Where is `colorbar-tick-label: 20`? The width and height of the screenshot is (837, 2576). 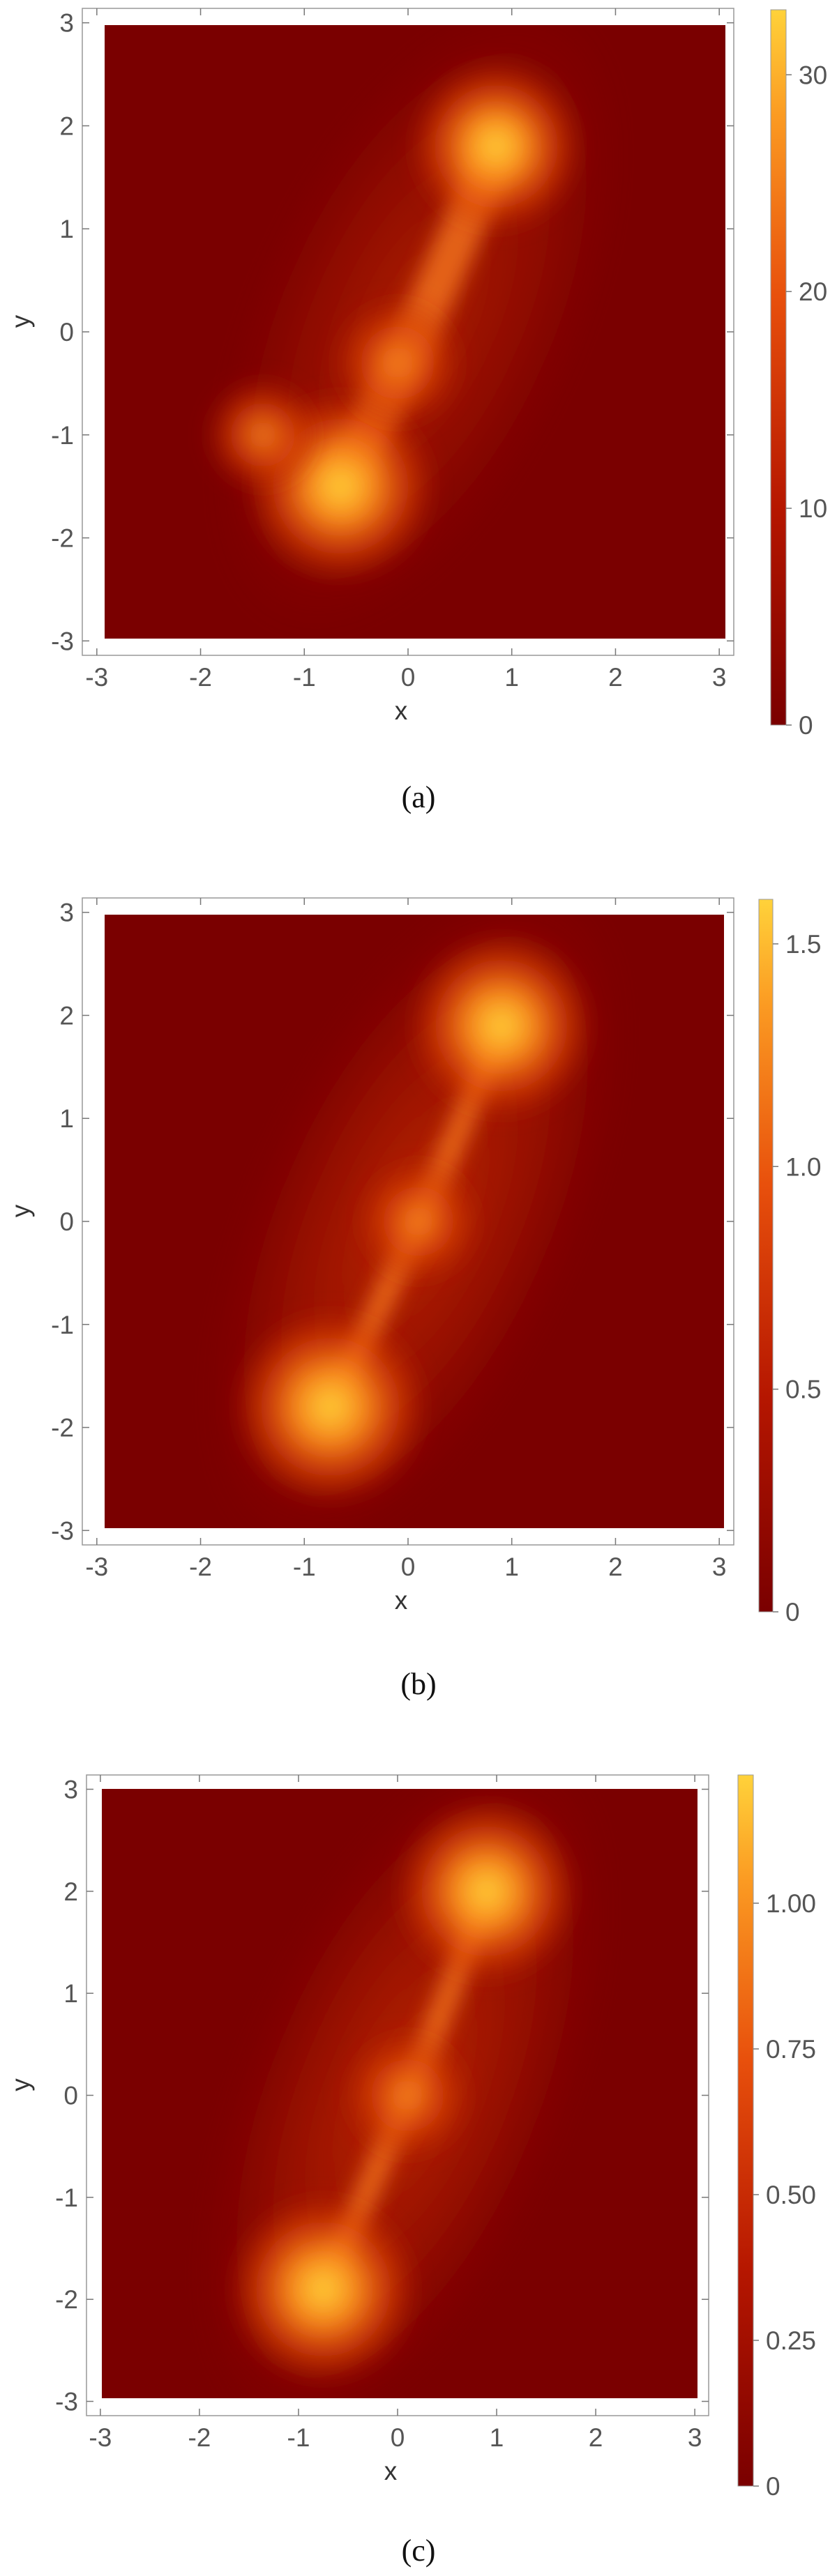
colorbar-tick-label: 20 is located at coordinates (813, 291).